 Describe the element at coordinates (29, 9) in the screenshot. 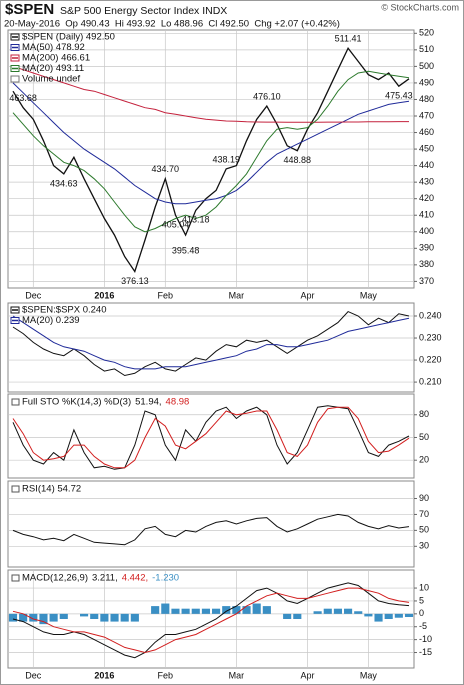

I see `chart-title: $SPEN` at that location.